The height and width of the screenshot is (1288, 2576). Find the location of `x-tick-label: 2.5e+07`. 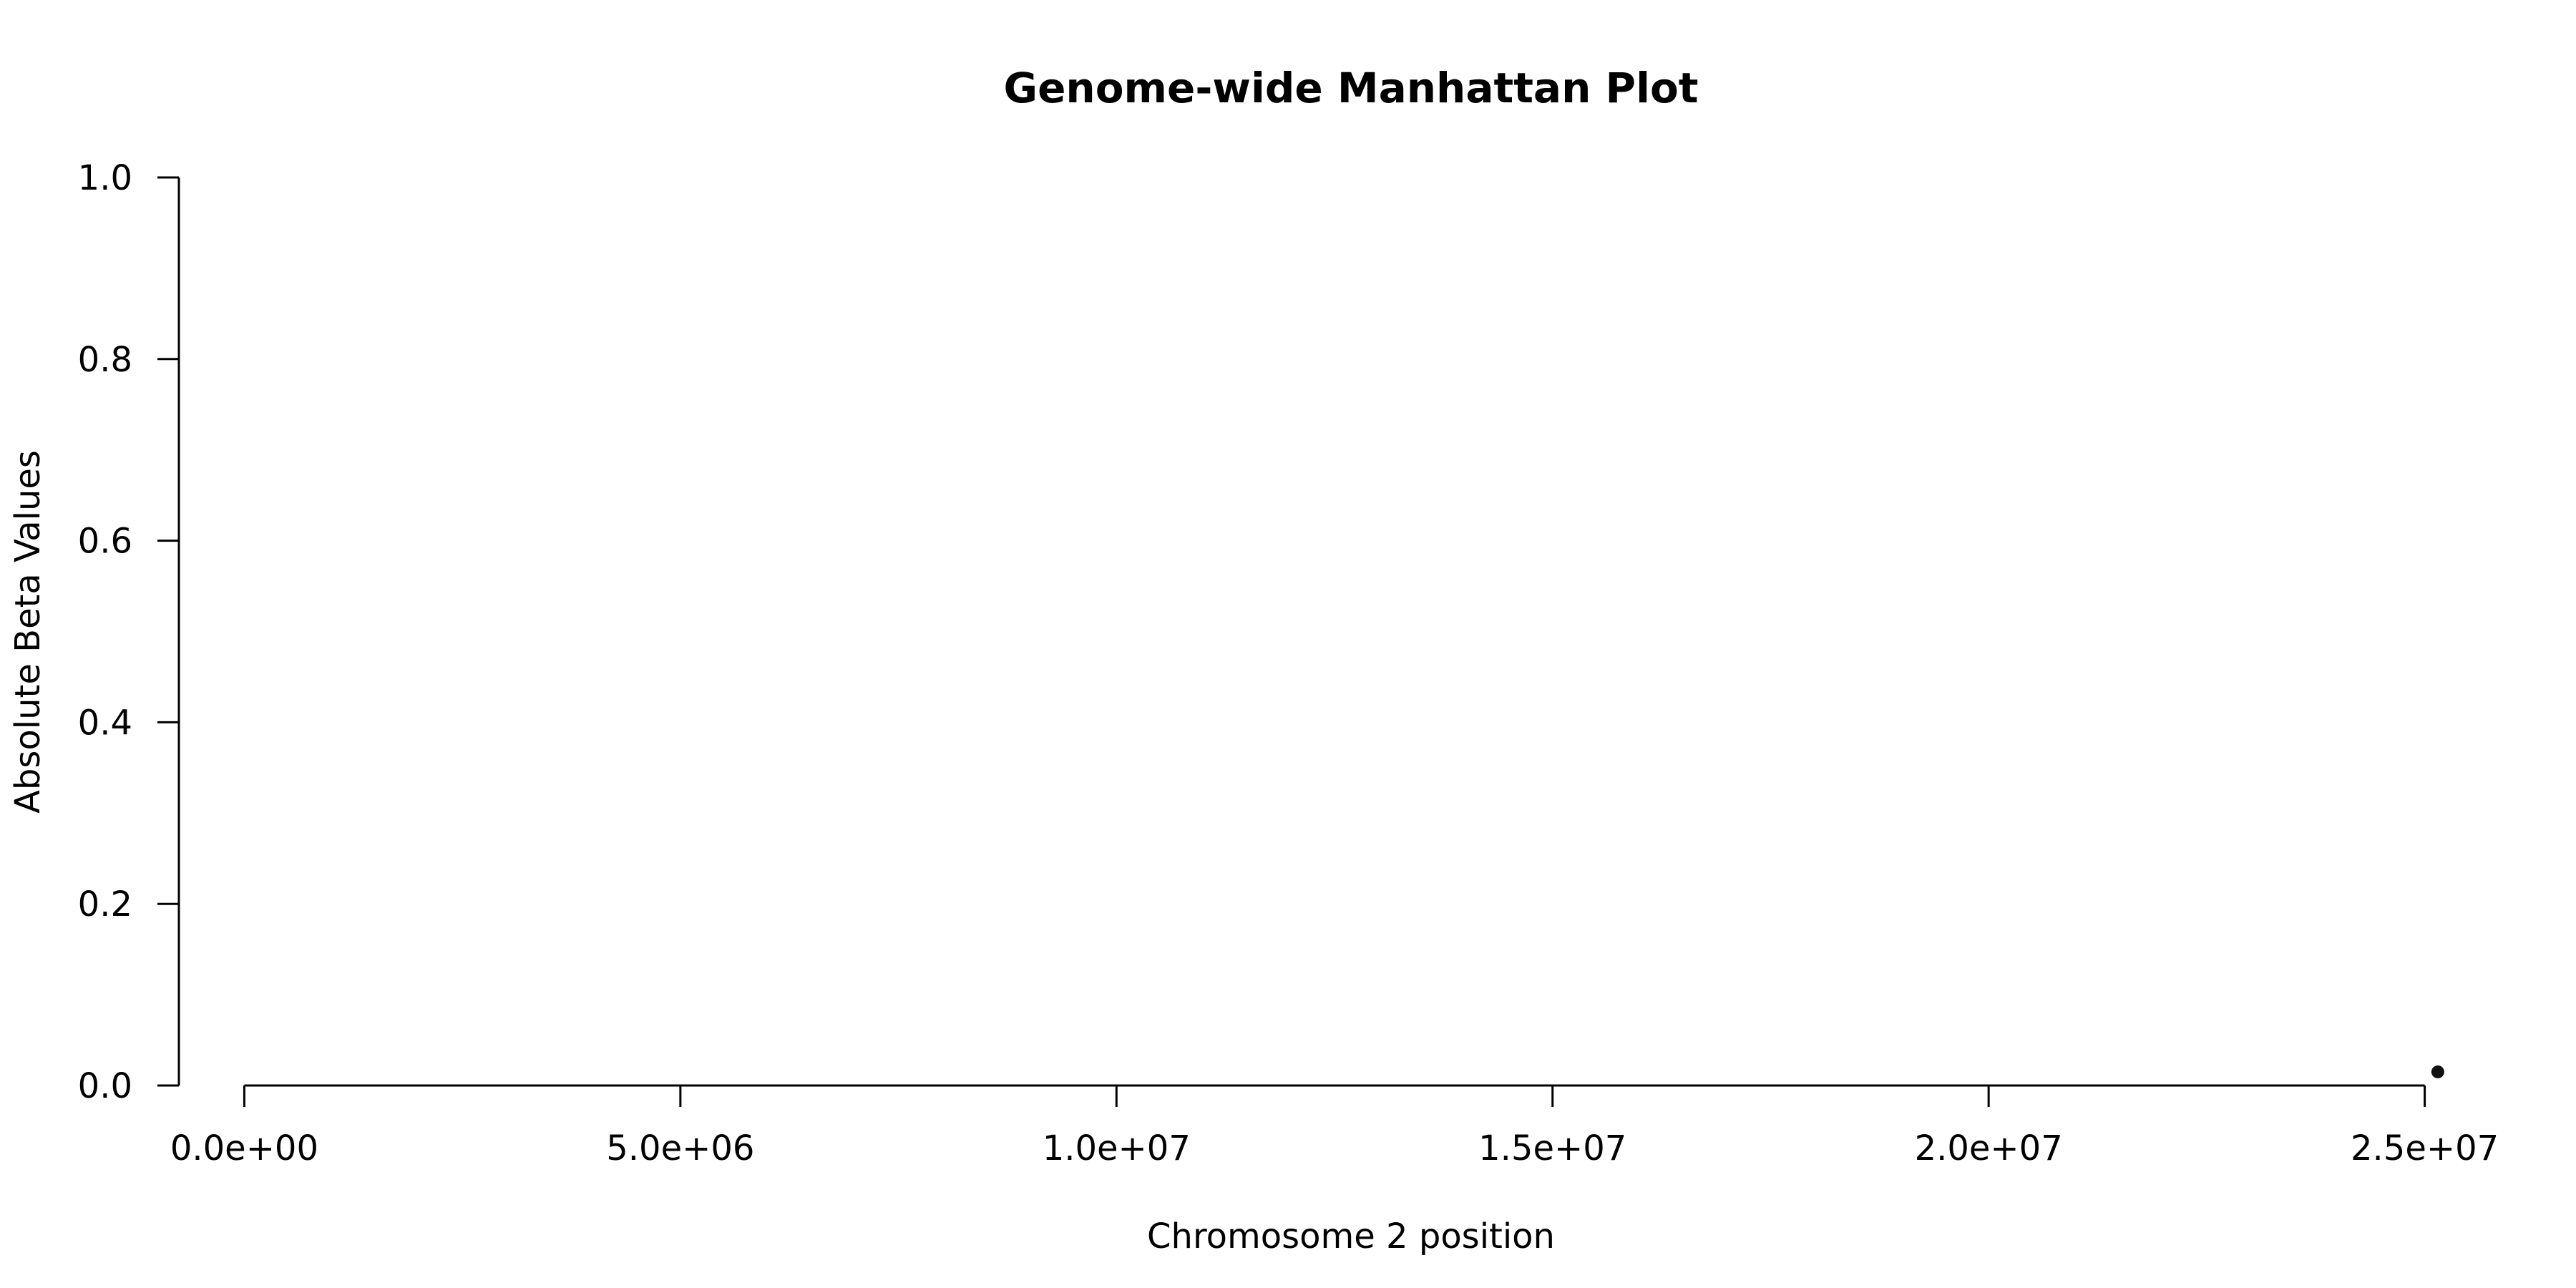

x-tick-label: 2.5e+07 is located at coordinates (2425, 1148).